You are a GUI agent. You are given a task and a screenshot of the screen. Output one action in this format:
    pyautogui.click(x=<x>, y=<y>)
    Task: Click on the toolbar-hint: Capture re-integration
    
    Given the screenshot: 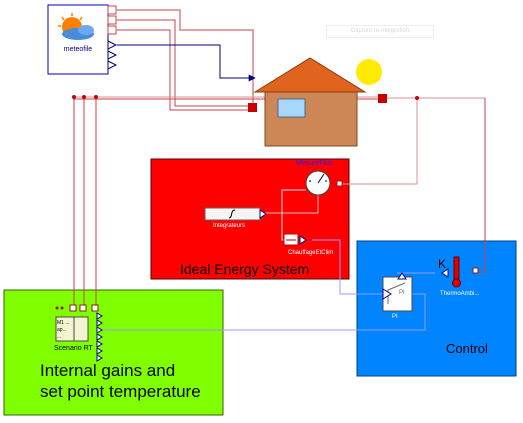 What is the action you would take?
    pyautogui.click(x=380, y=31)
    